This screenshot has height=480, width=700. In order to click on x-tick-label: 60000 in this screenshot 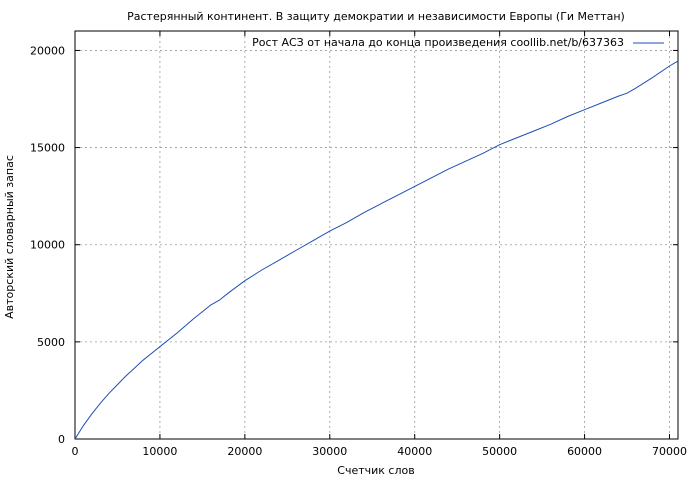, I will do `click(584, 451)`.